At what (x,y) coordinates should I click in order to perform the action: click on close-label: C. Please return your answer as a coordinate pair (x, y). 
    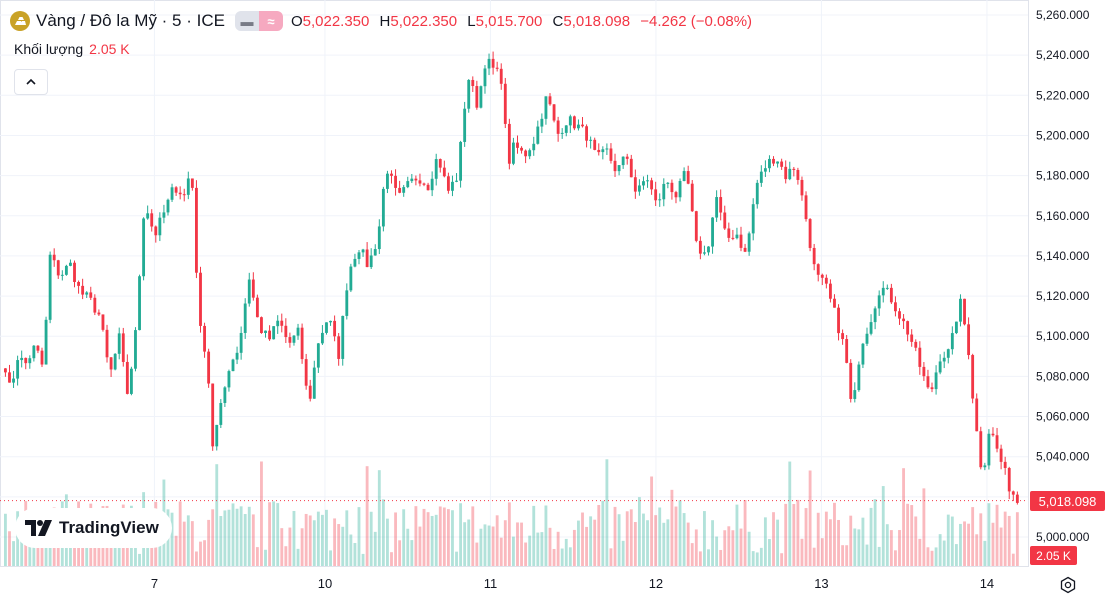
    Looking at the image, I should click on (558, 21).